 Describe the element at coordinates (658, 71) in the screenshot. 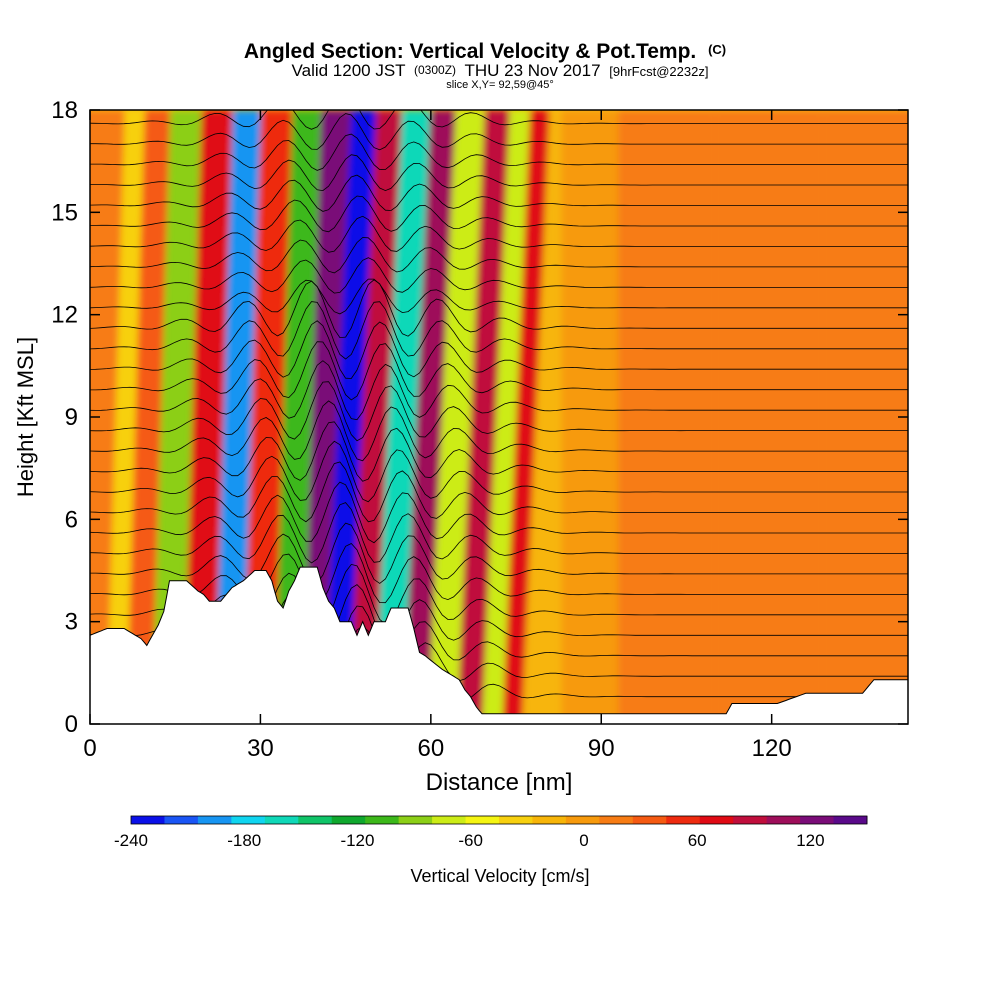

I see `subtitle-forecast: [9hrFcst@2232z]` at that location.